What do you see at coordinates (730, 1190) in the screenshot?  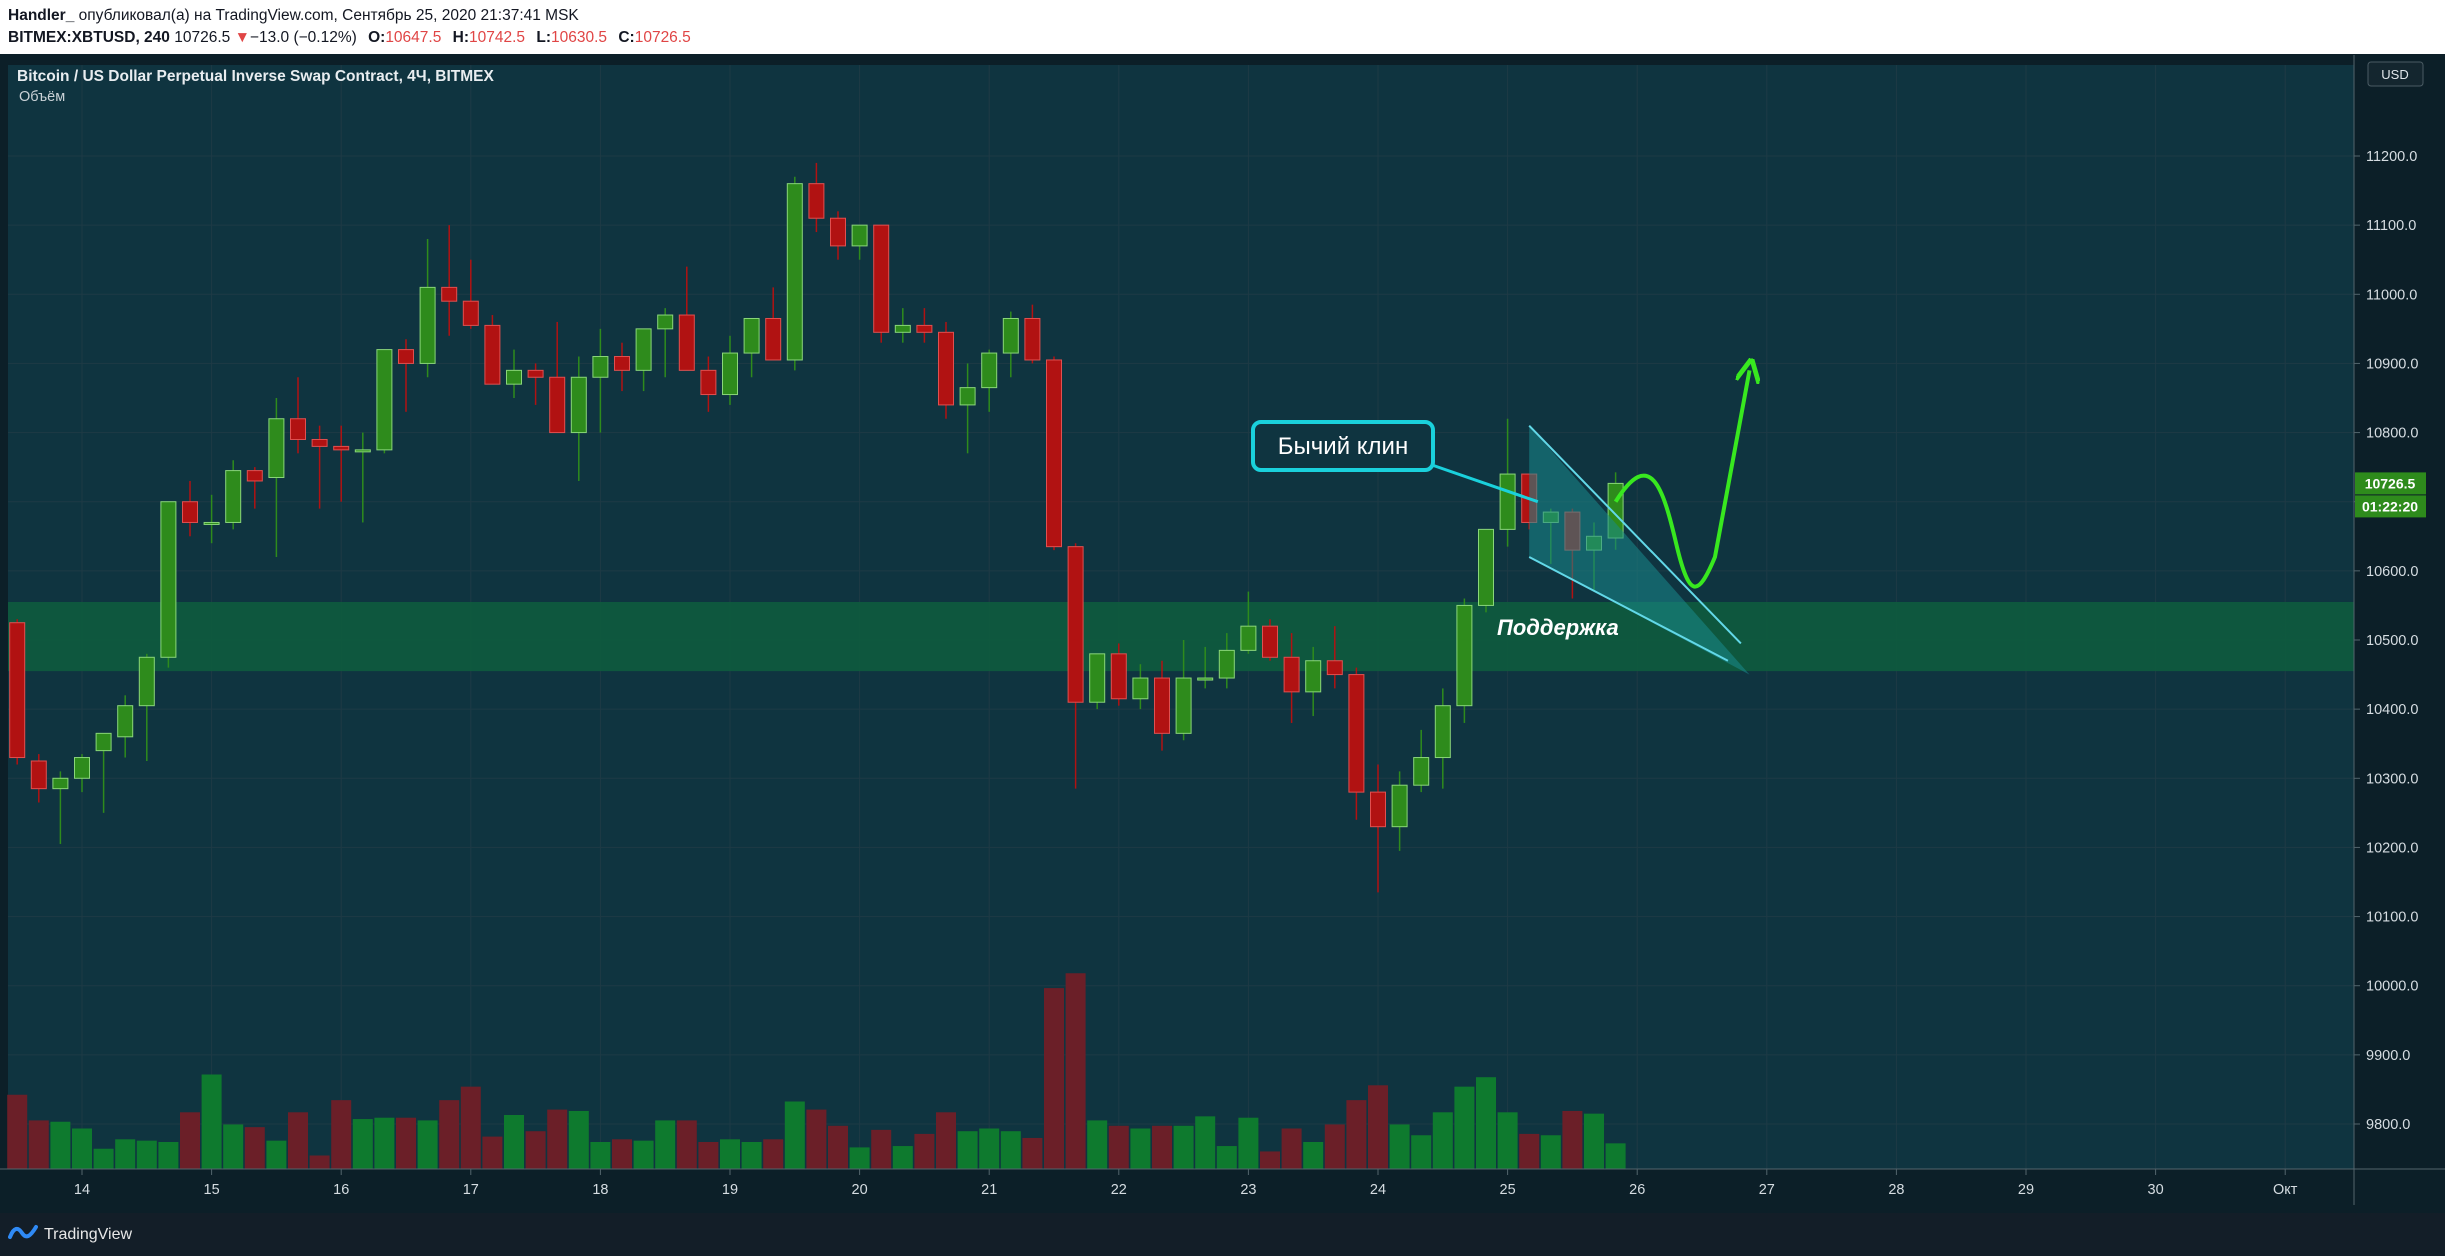 I see `time-tick-label: 19` at bounding box center [730, 1190].